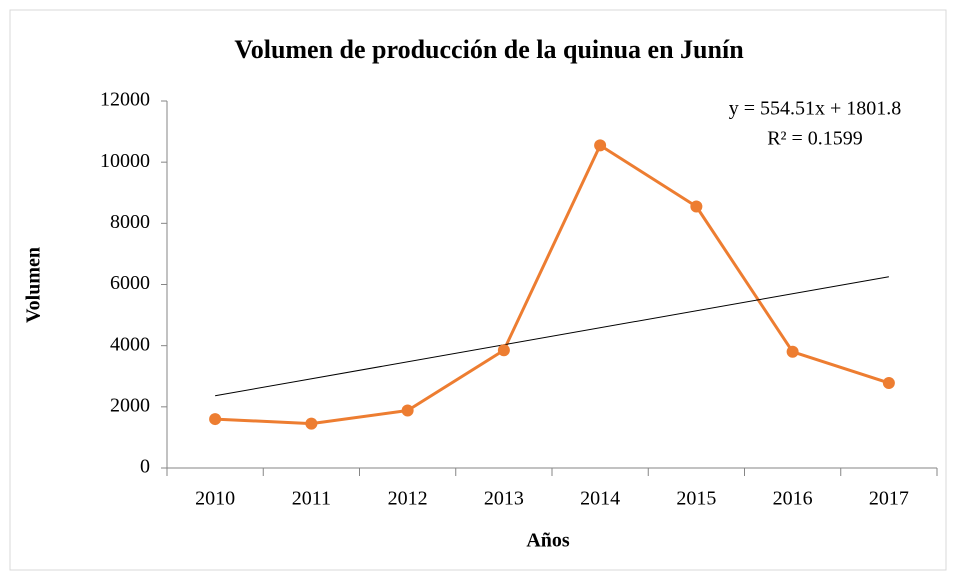  Describe the element at coordinates (600, 499) in the screenshot. I see `x-tick-label: 2014` at that location.